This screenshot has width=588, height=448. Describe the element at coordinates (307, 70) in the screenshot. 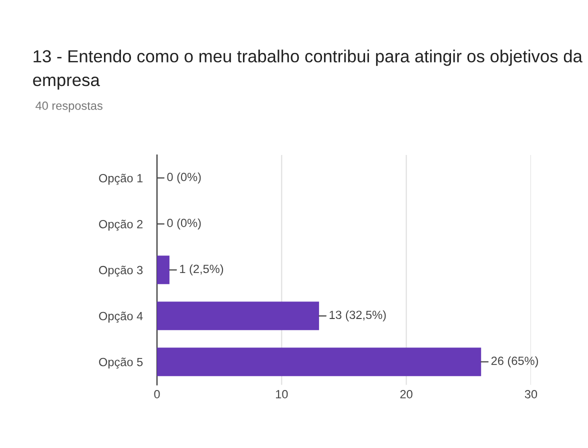

I see `chart-title: 13 - Entendo como o meu trabalho contribui para atingir os objetivos da empresa` at that location.